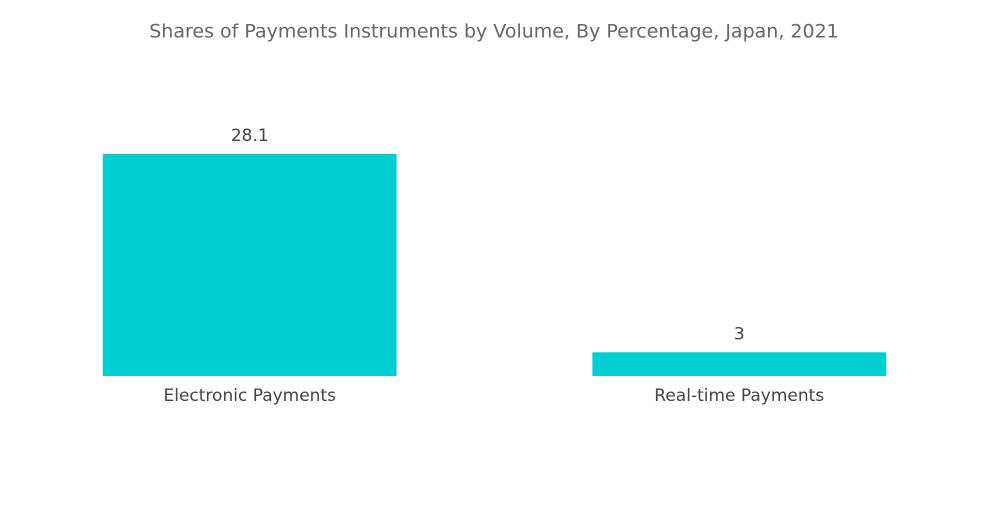 Image resolution: width=1000 pixels, height=508 pixels. What do you see at coordinates (739, 334) in the screenshot?
I see `value-label: 3` at bounding box center [739, 334].